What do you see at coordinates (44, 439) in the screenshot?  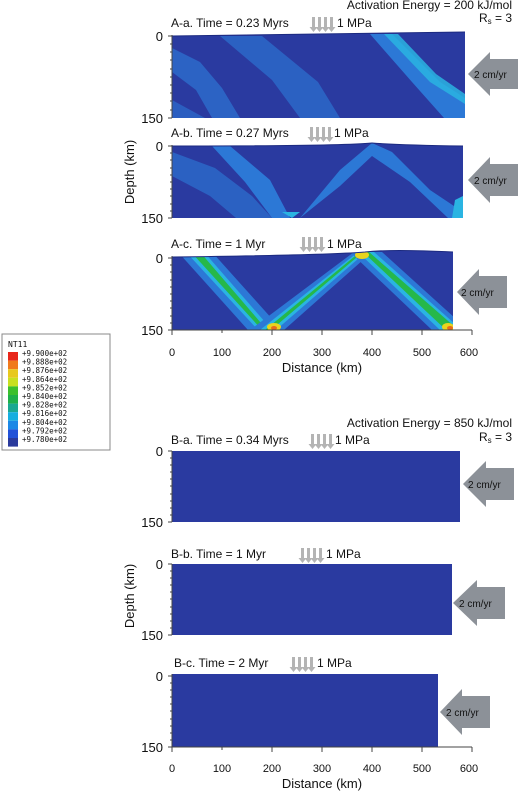 I see `legend-entry-label: +9.780e+02` at bounding box center [44, 439].